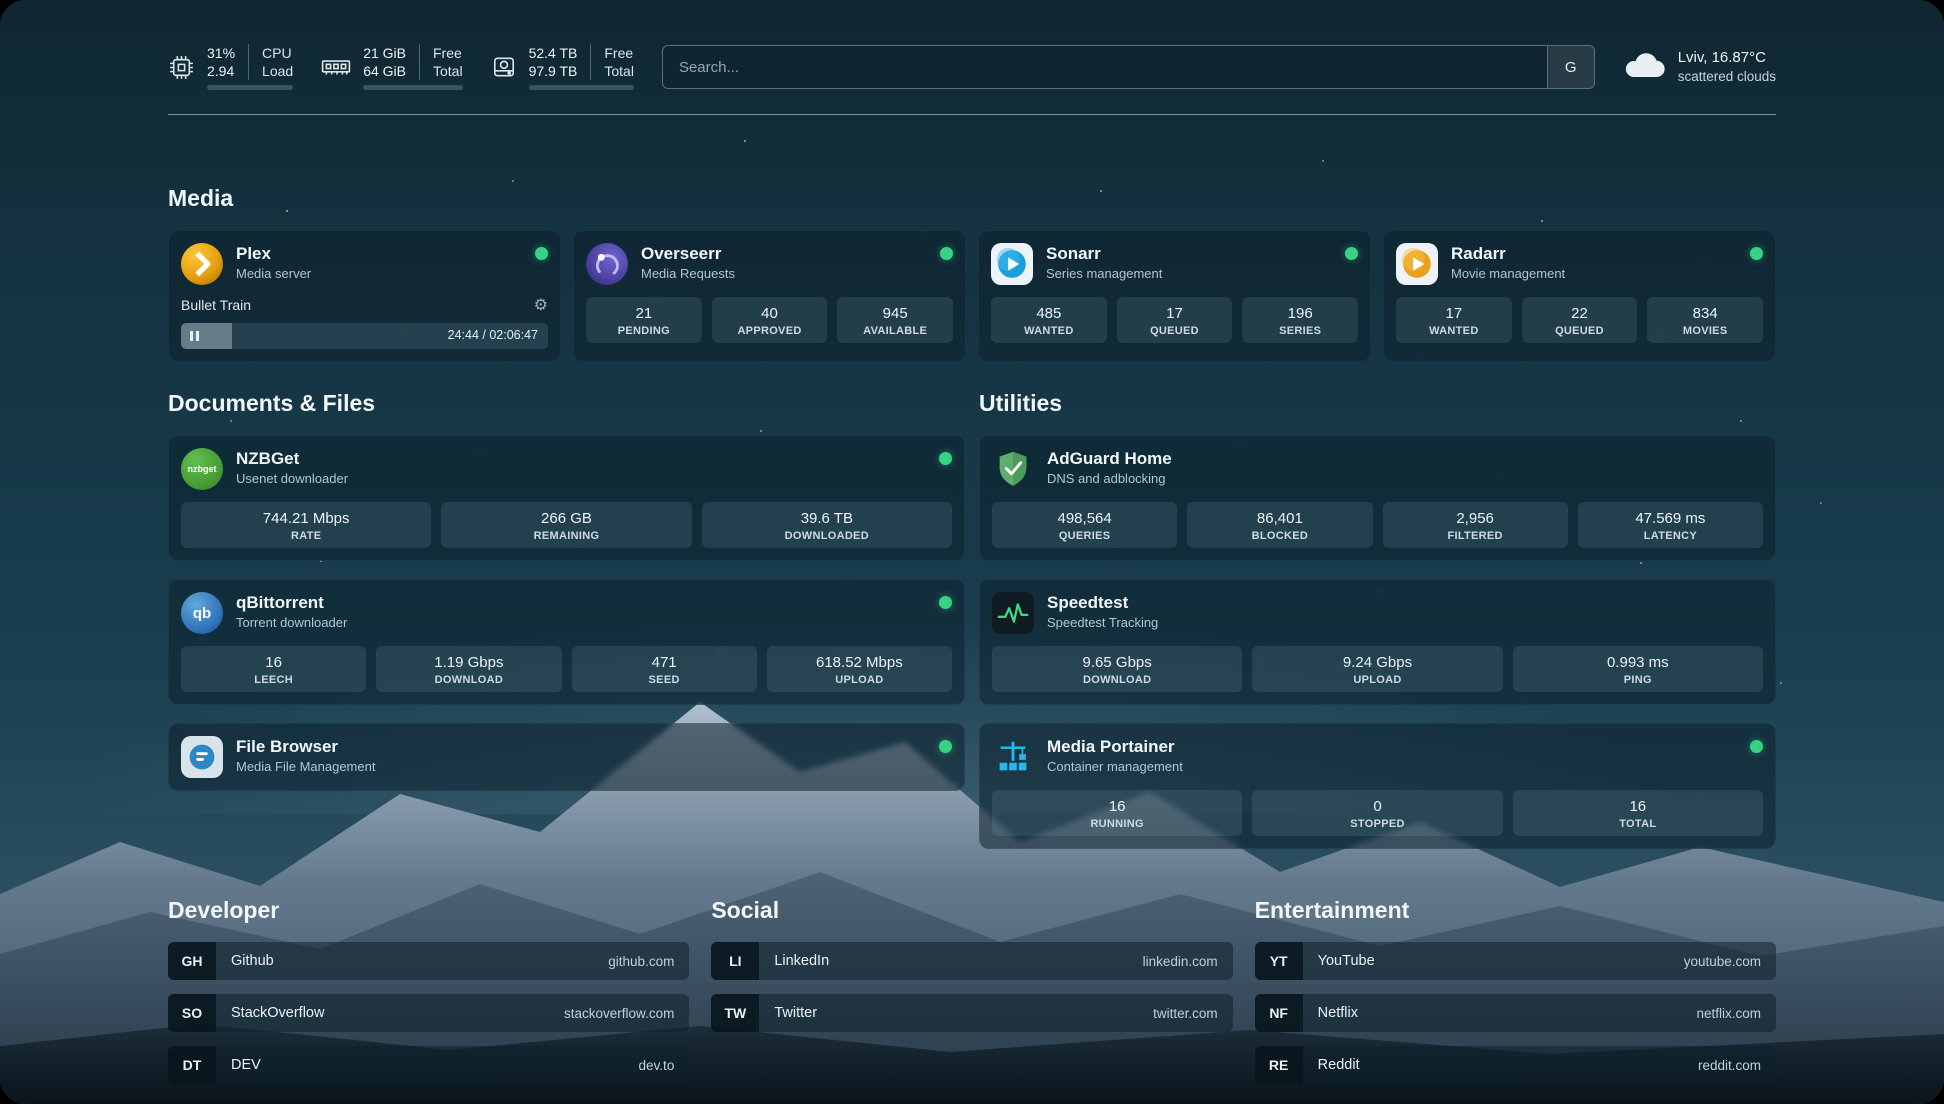 This screenshot has width=1944, height=1104. Describe the element at coordinates (1721, 57) in the screenshot. I see `weather-location-temp: Lviv, 16.87°C` at that location.